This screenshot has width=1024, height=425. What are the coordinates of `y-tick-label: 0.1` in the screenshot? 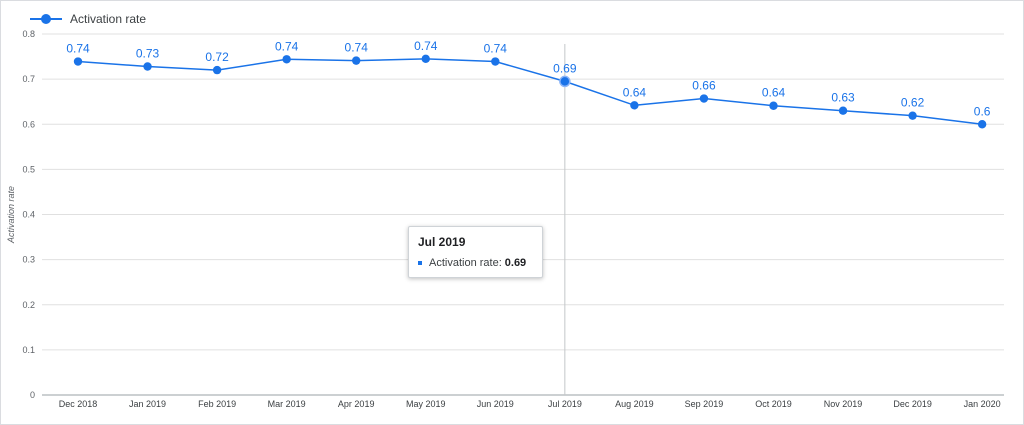 It's located at (28, 350).